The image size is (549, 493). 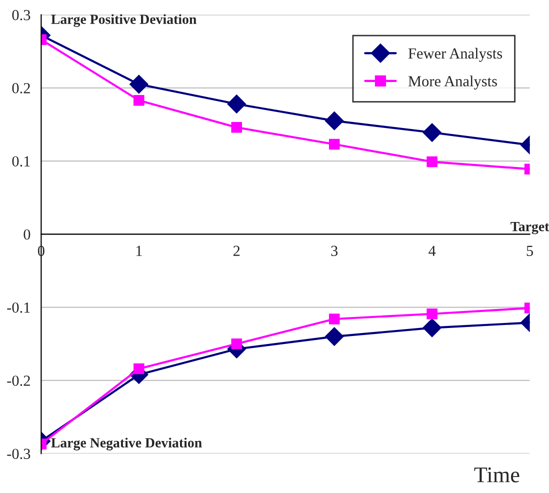 What do you see at coordinates (432, 251) in the screenshot?
I see `x-tick-label: 4` at bounding box center [432, 251].